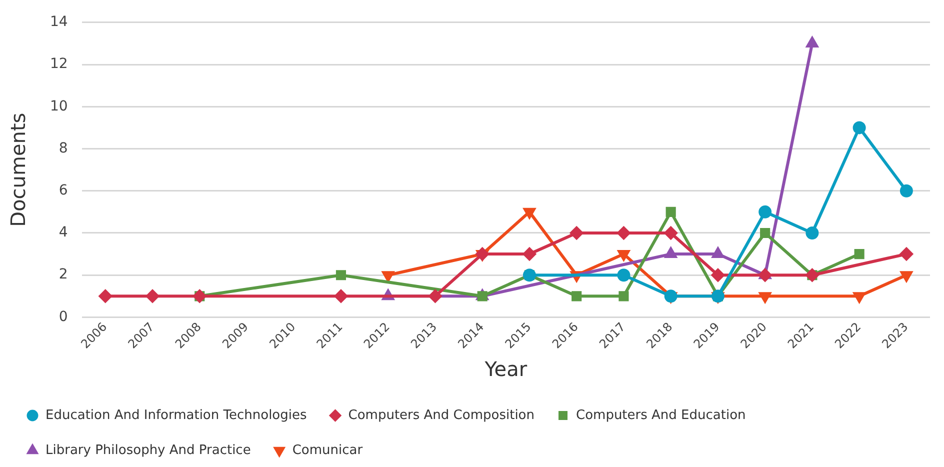 This screenshot has height=467, width=944. I want to click on y-tick-label: 14, so click(59, 22).